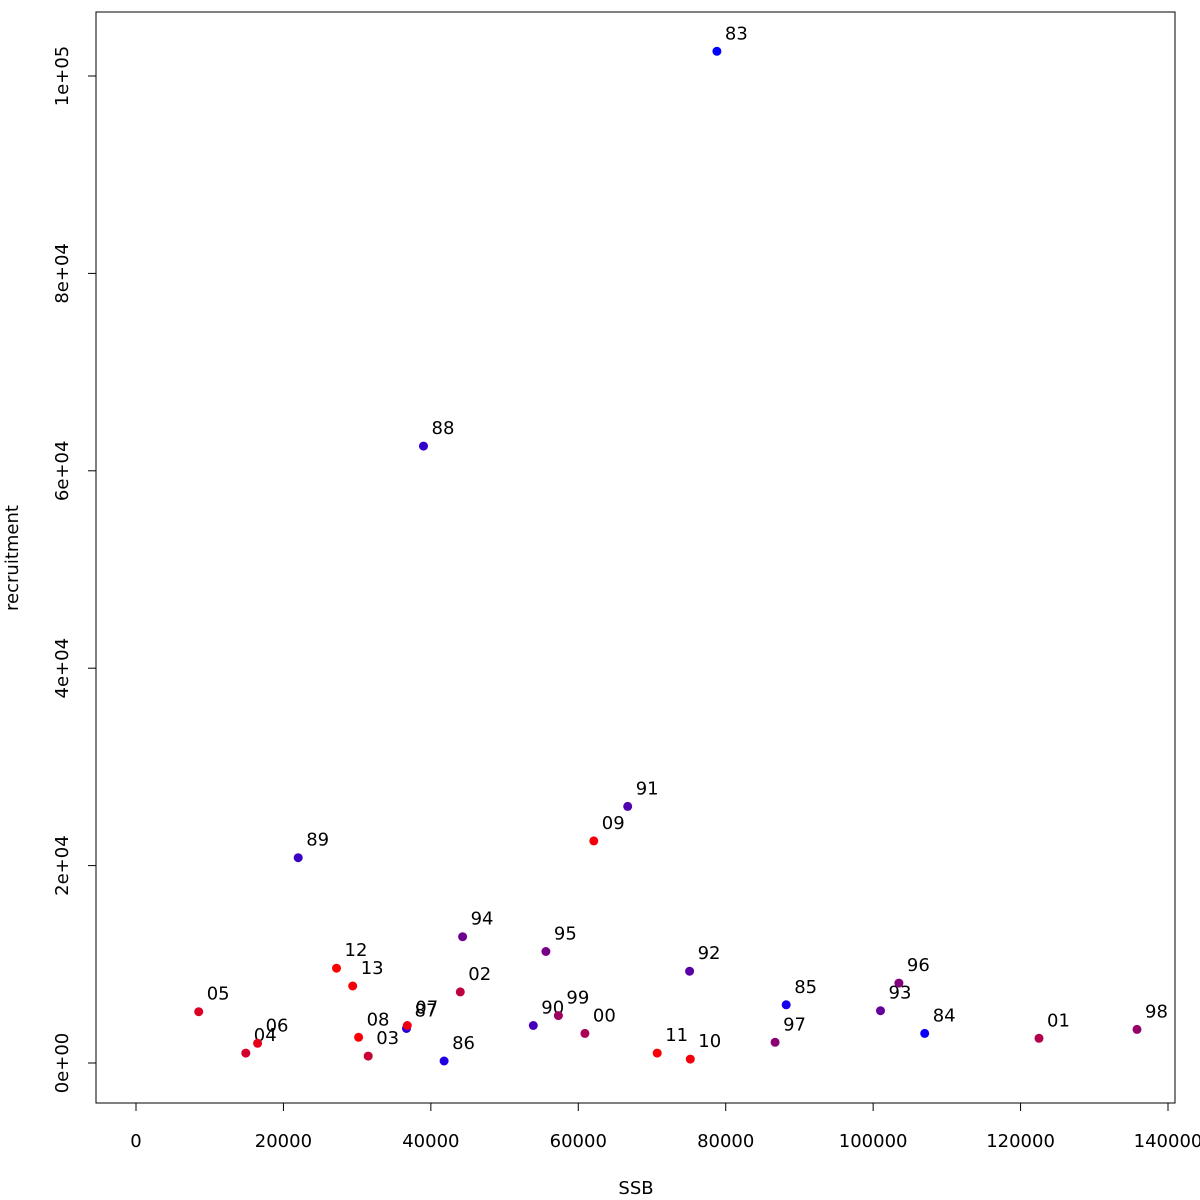 The height and width of the screenshot is (1200, 1200). Describe the element at coordinates (944, 1015) in the screenshot. I see `data-point-label: 84` at that location.